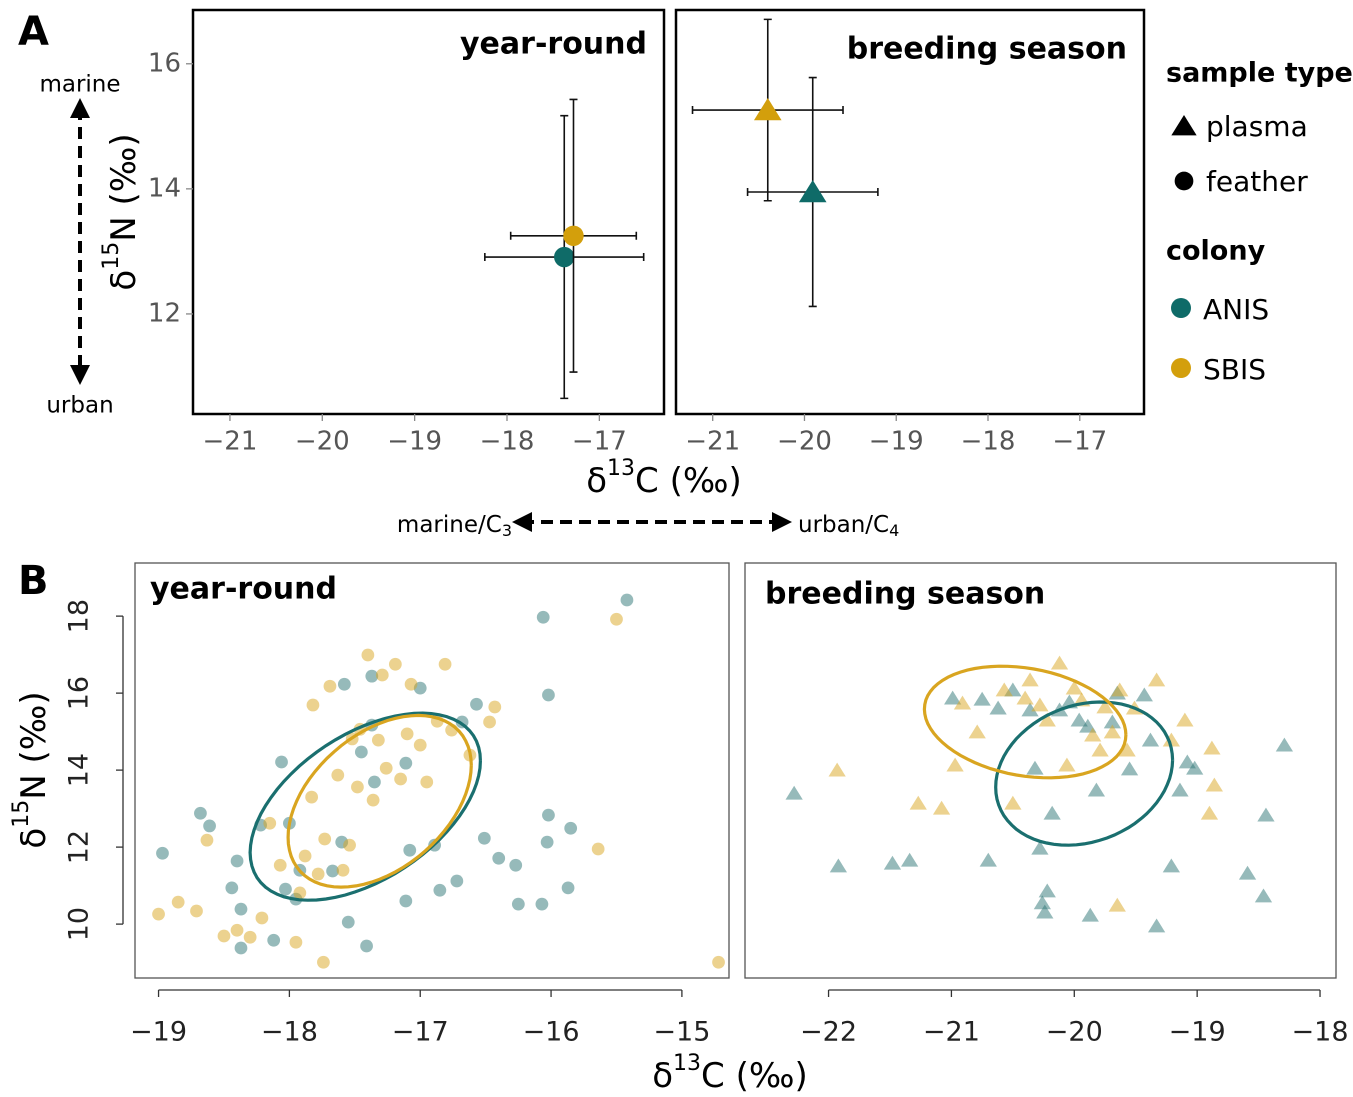 Image resolution: width=1353 pixels, height=1097 pixels. Describe the element at coordinates (322, 442) in the screenshot. I see `x-tick-label: −20` at that location.